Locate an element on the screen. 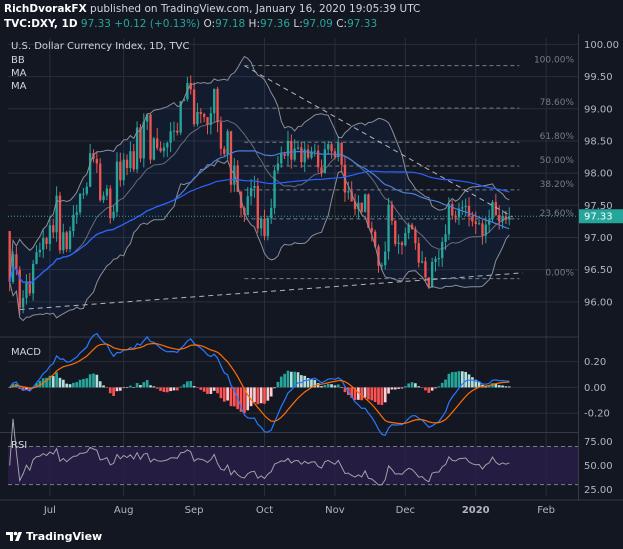  author-name: RichDvorakFX is located at coordinates (45, 9).